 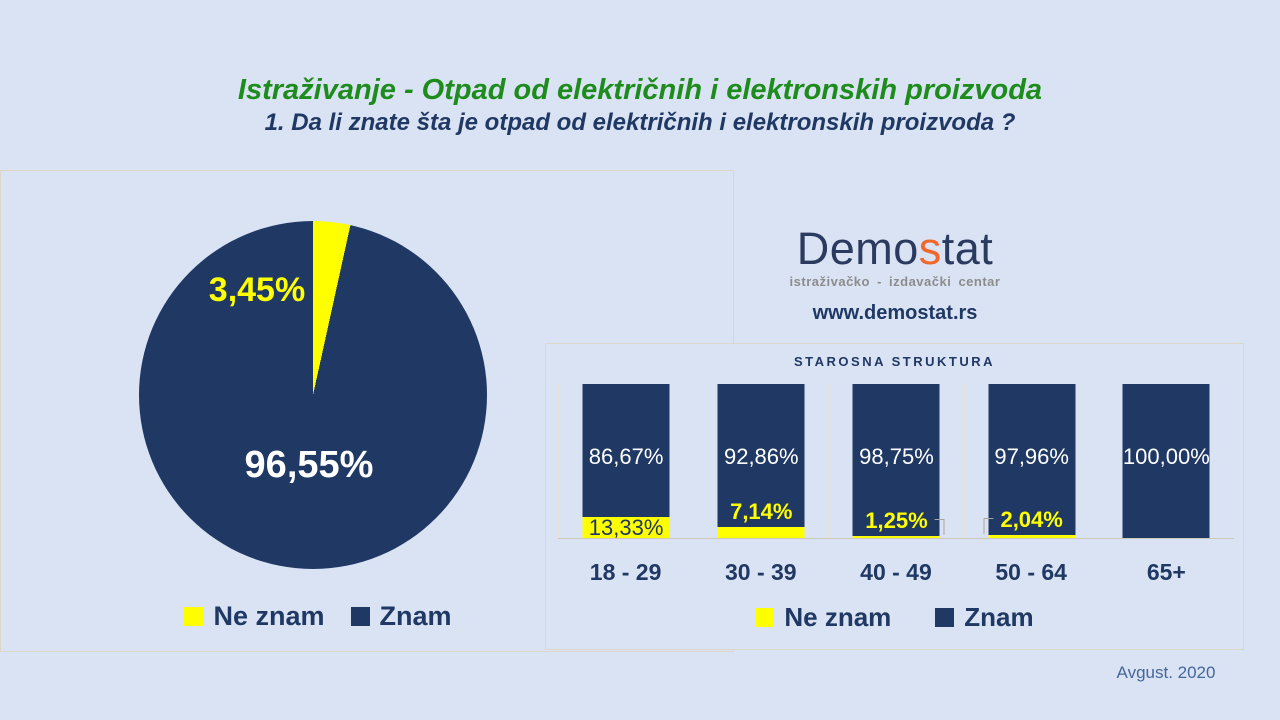 I want to click on stacked-bar: 97,96% 2,04%, so click(x=1029, y=461).